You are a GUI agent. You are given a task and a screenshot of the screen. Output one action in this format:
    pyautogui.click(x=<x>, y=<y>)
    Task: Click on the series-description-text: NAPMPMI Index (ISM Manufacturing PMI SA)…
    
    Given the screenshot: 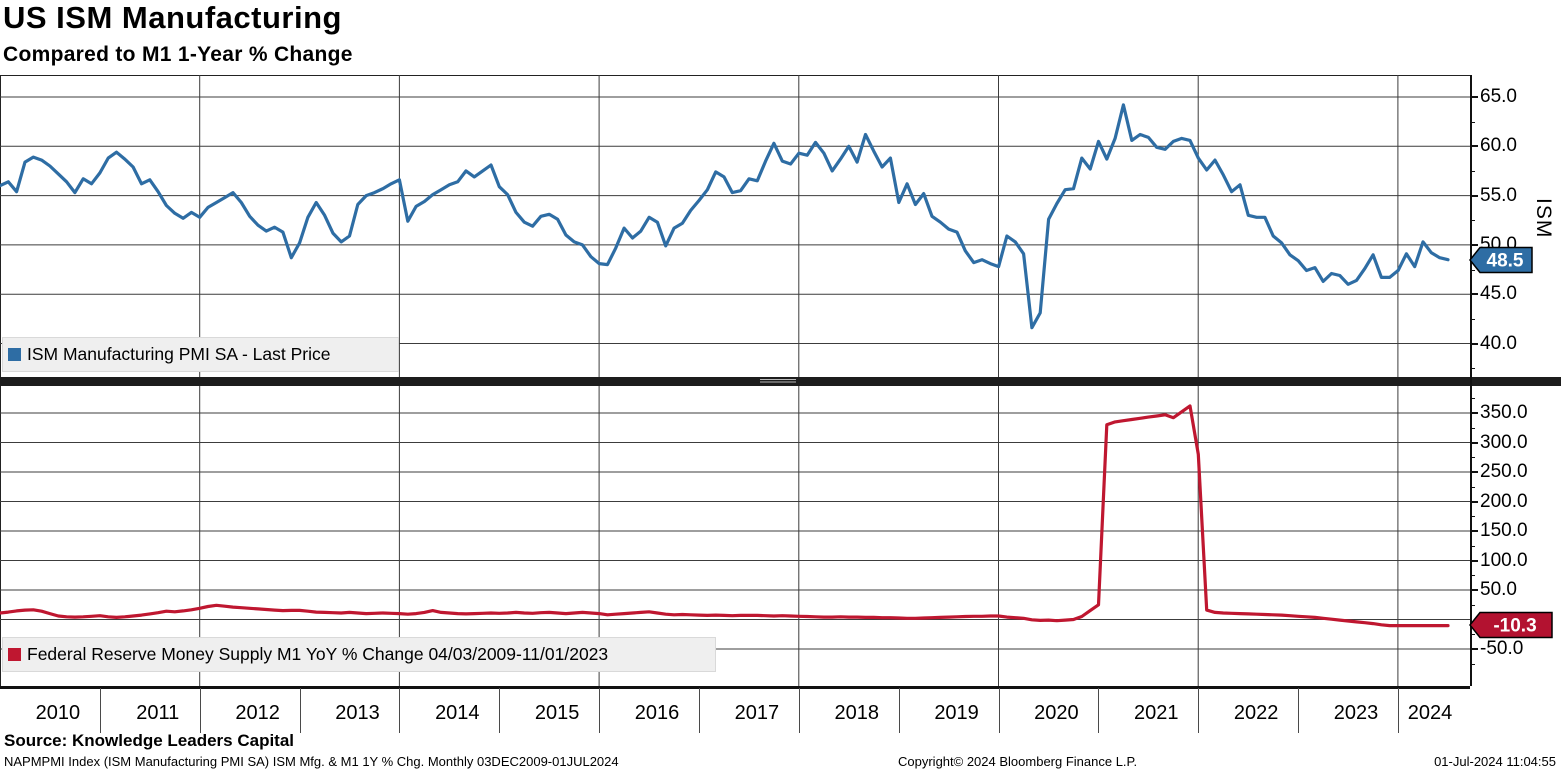 What is the action you would take?
    pyautogui.click(x=311, y=761)
    